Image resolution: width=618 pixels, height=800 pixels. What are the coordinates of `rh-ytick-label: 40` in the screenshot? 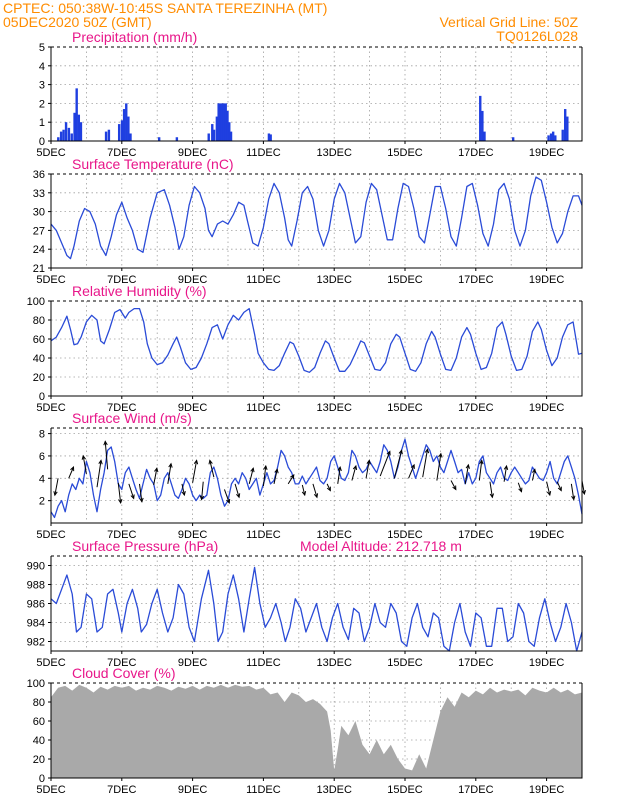 It's located at (39, 359).